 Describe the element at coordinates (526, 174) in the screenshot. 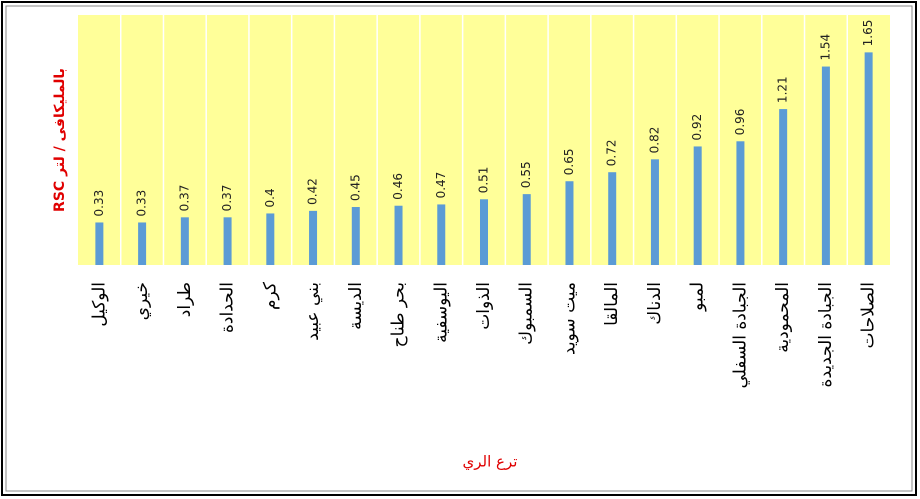

I see `value-label: 0.55` at that location.